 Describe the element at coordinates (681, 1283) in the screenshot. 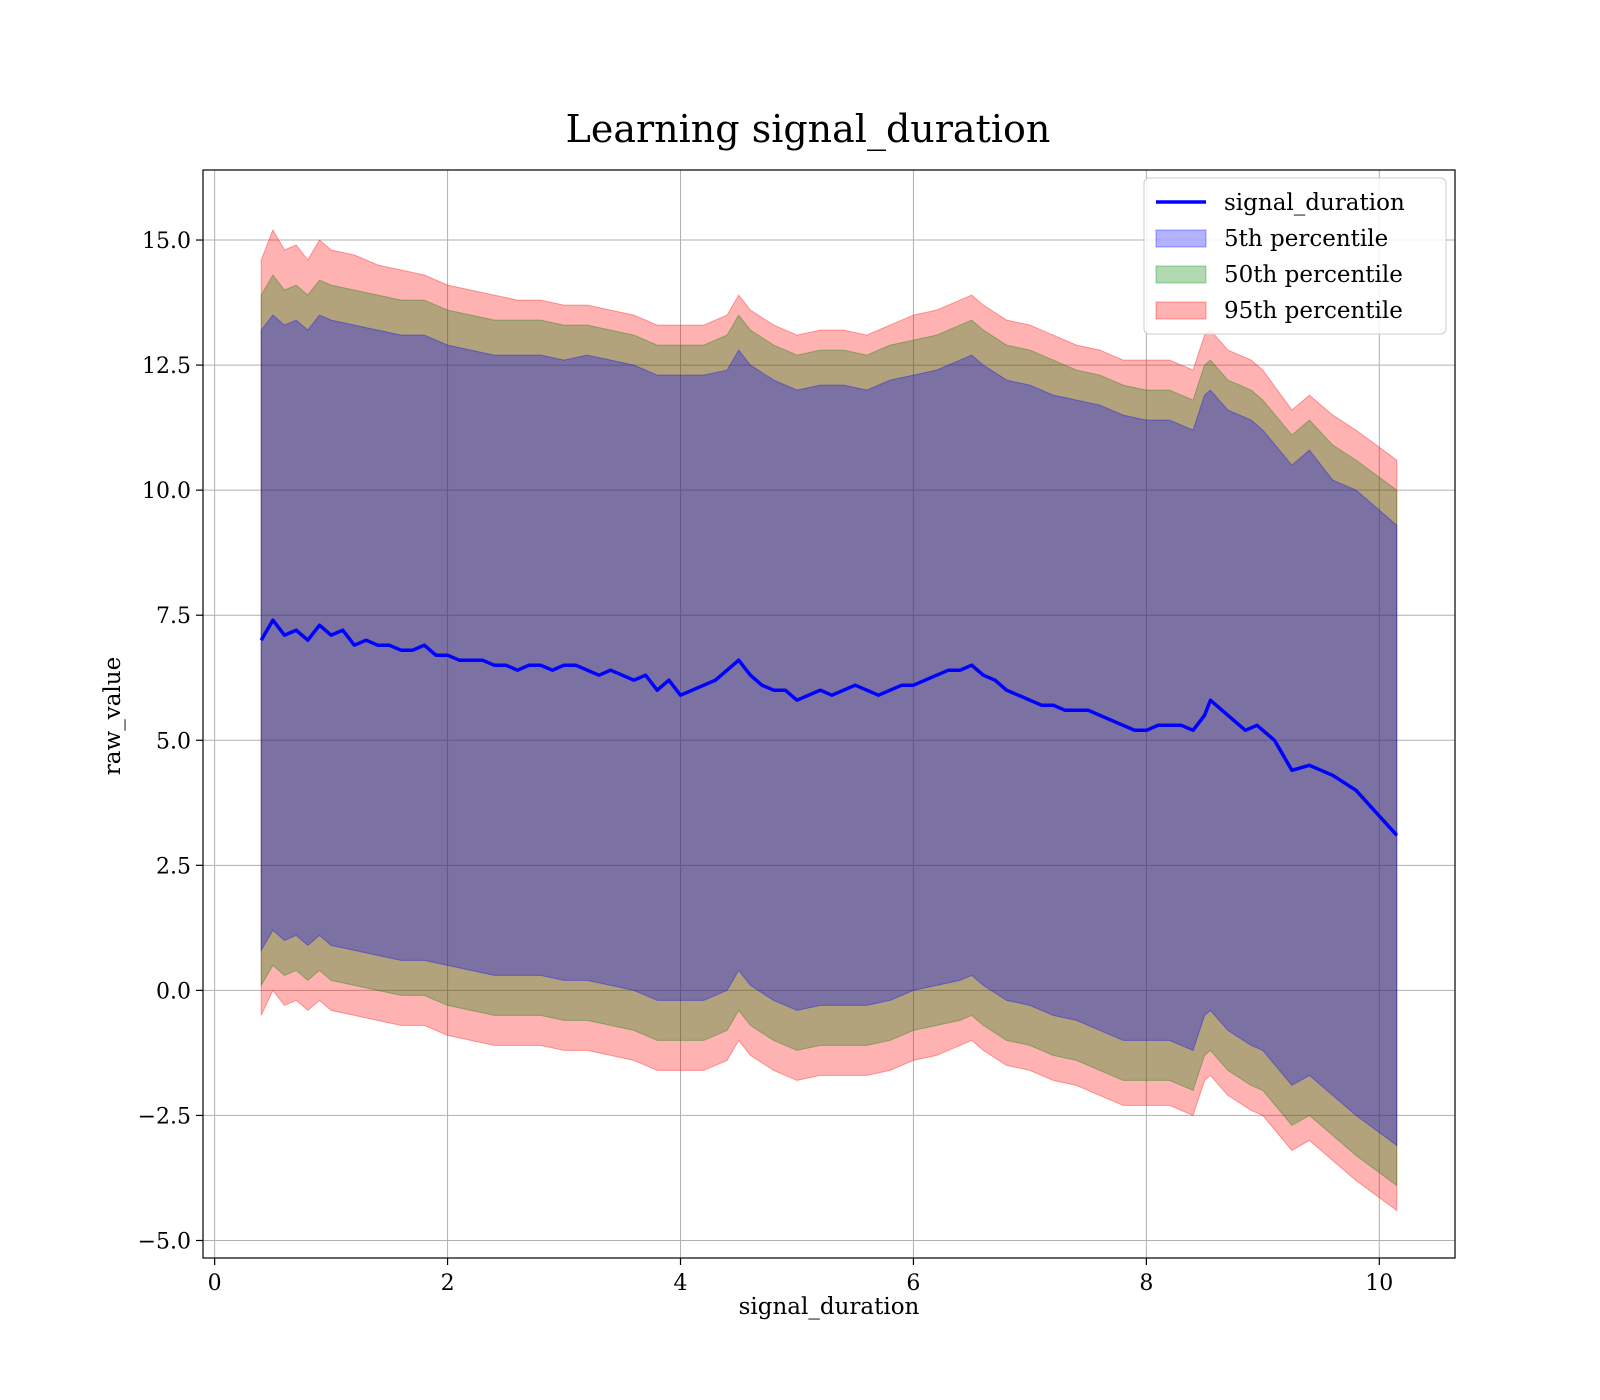

I see `x-tick-label: 4` at that location.